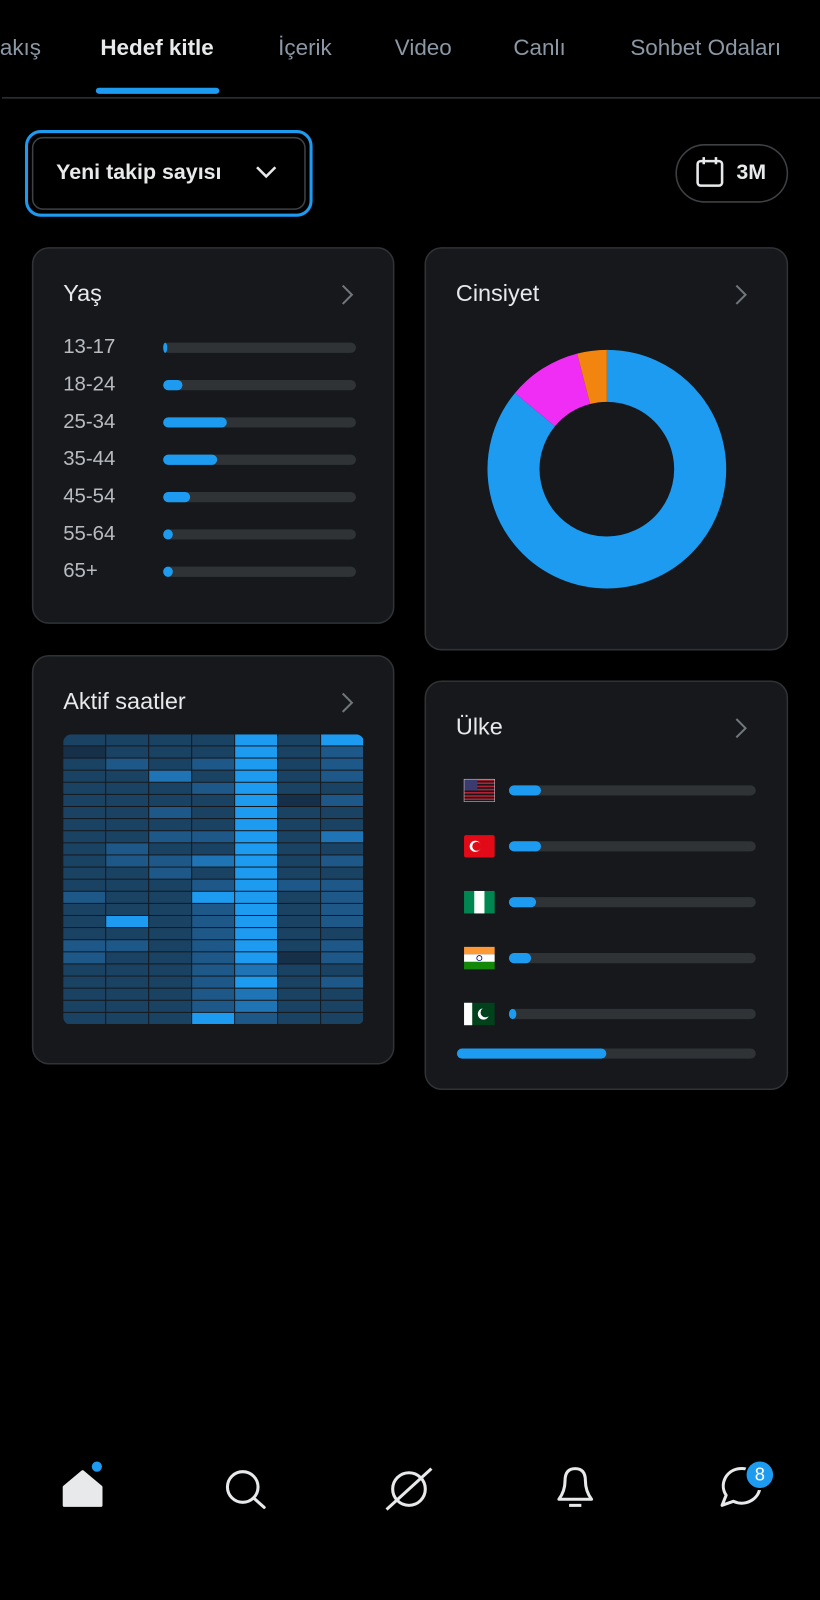  I want to click on tab-indicator, so click(157, 90).